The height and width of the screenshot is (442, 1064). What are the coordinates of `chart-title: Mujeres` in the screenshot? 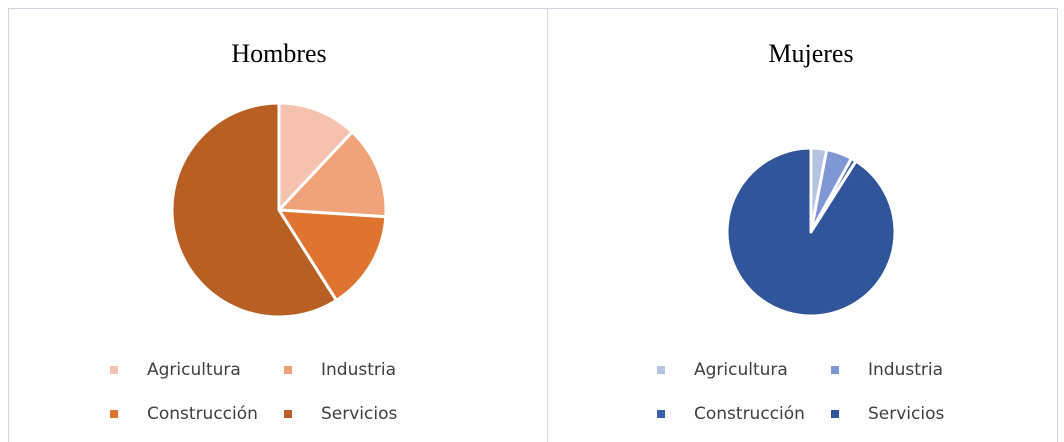 It's located at (810, 53).